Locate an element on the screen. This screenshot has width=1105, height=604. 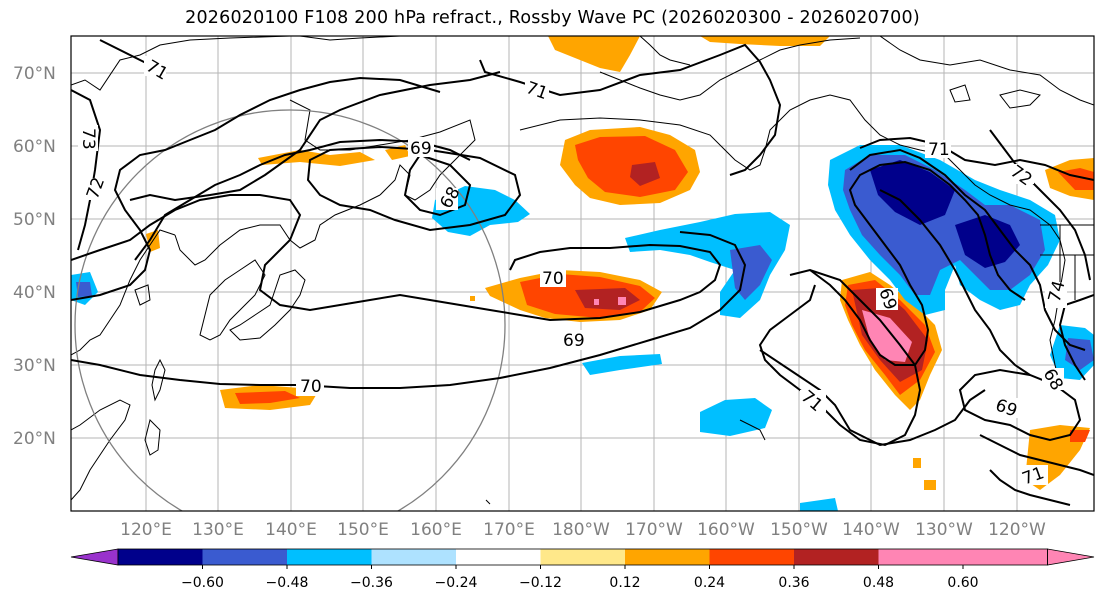
colorbar-outline is located at coordinates (582, 557).